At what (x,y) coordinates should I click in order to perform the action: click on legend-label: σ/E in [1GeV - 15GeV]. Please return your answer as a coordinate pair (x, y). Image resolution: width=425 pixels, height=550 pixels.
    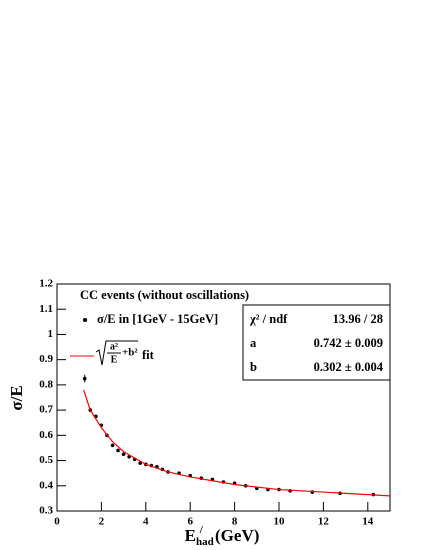
    Looking at the image, I should click on (157, 319).